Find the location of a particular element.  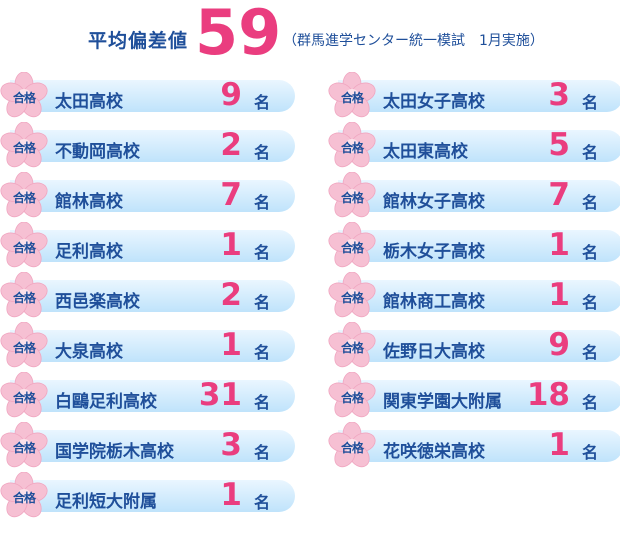

school-name: 館林女子高校 is located at coordinates (434, 202).